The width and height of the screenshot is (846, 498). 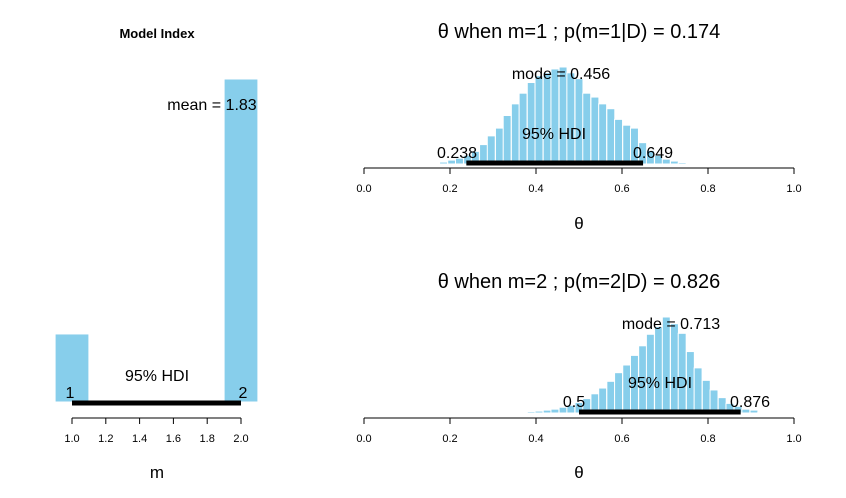 What do you see at coordinates (157, 376) in the screenshot?
I see `model-hdi-label: 95% HDI` at bounding box center [157, 376].